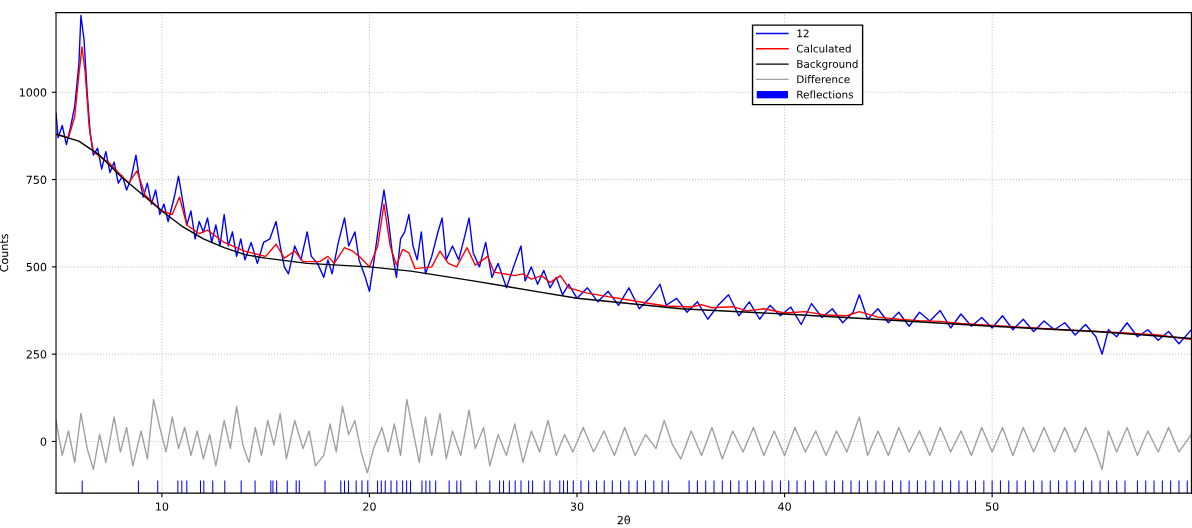 The width and height of the screenshot is (1192, 528). What do you see at coordinates (369, 506) in the screenshot?
I see `x-tick-label: 20` at bounding box center [369, 506].